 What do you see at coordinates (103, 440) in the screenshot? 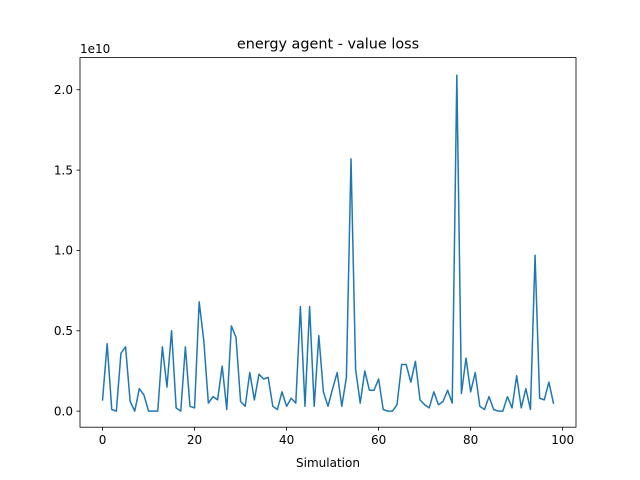
I see `x-tick-label: 0` at bounding box center [103, 440].